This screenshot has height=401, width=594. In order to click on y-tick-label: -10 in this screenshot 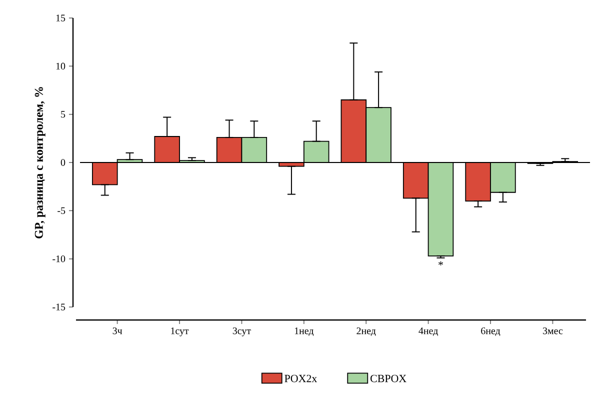, I will do `click(59, 258)`.